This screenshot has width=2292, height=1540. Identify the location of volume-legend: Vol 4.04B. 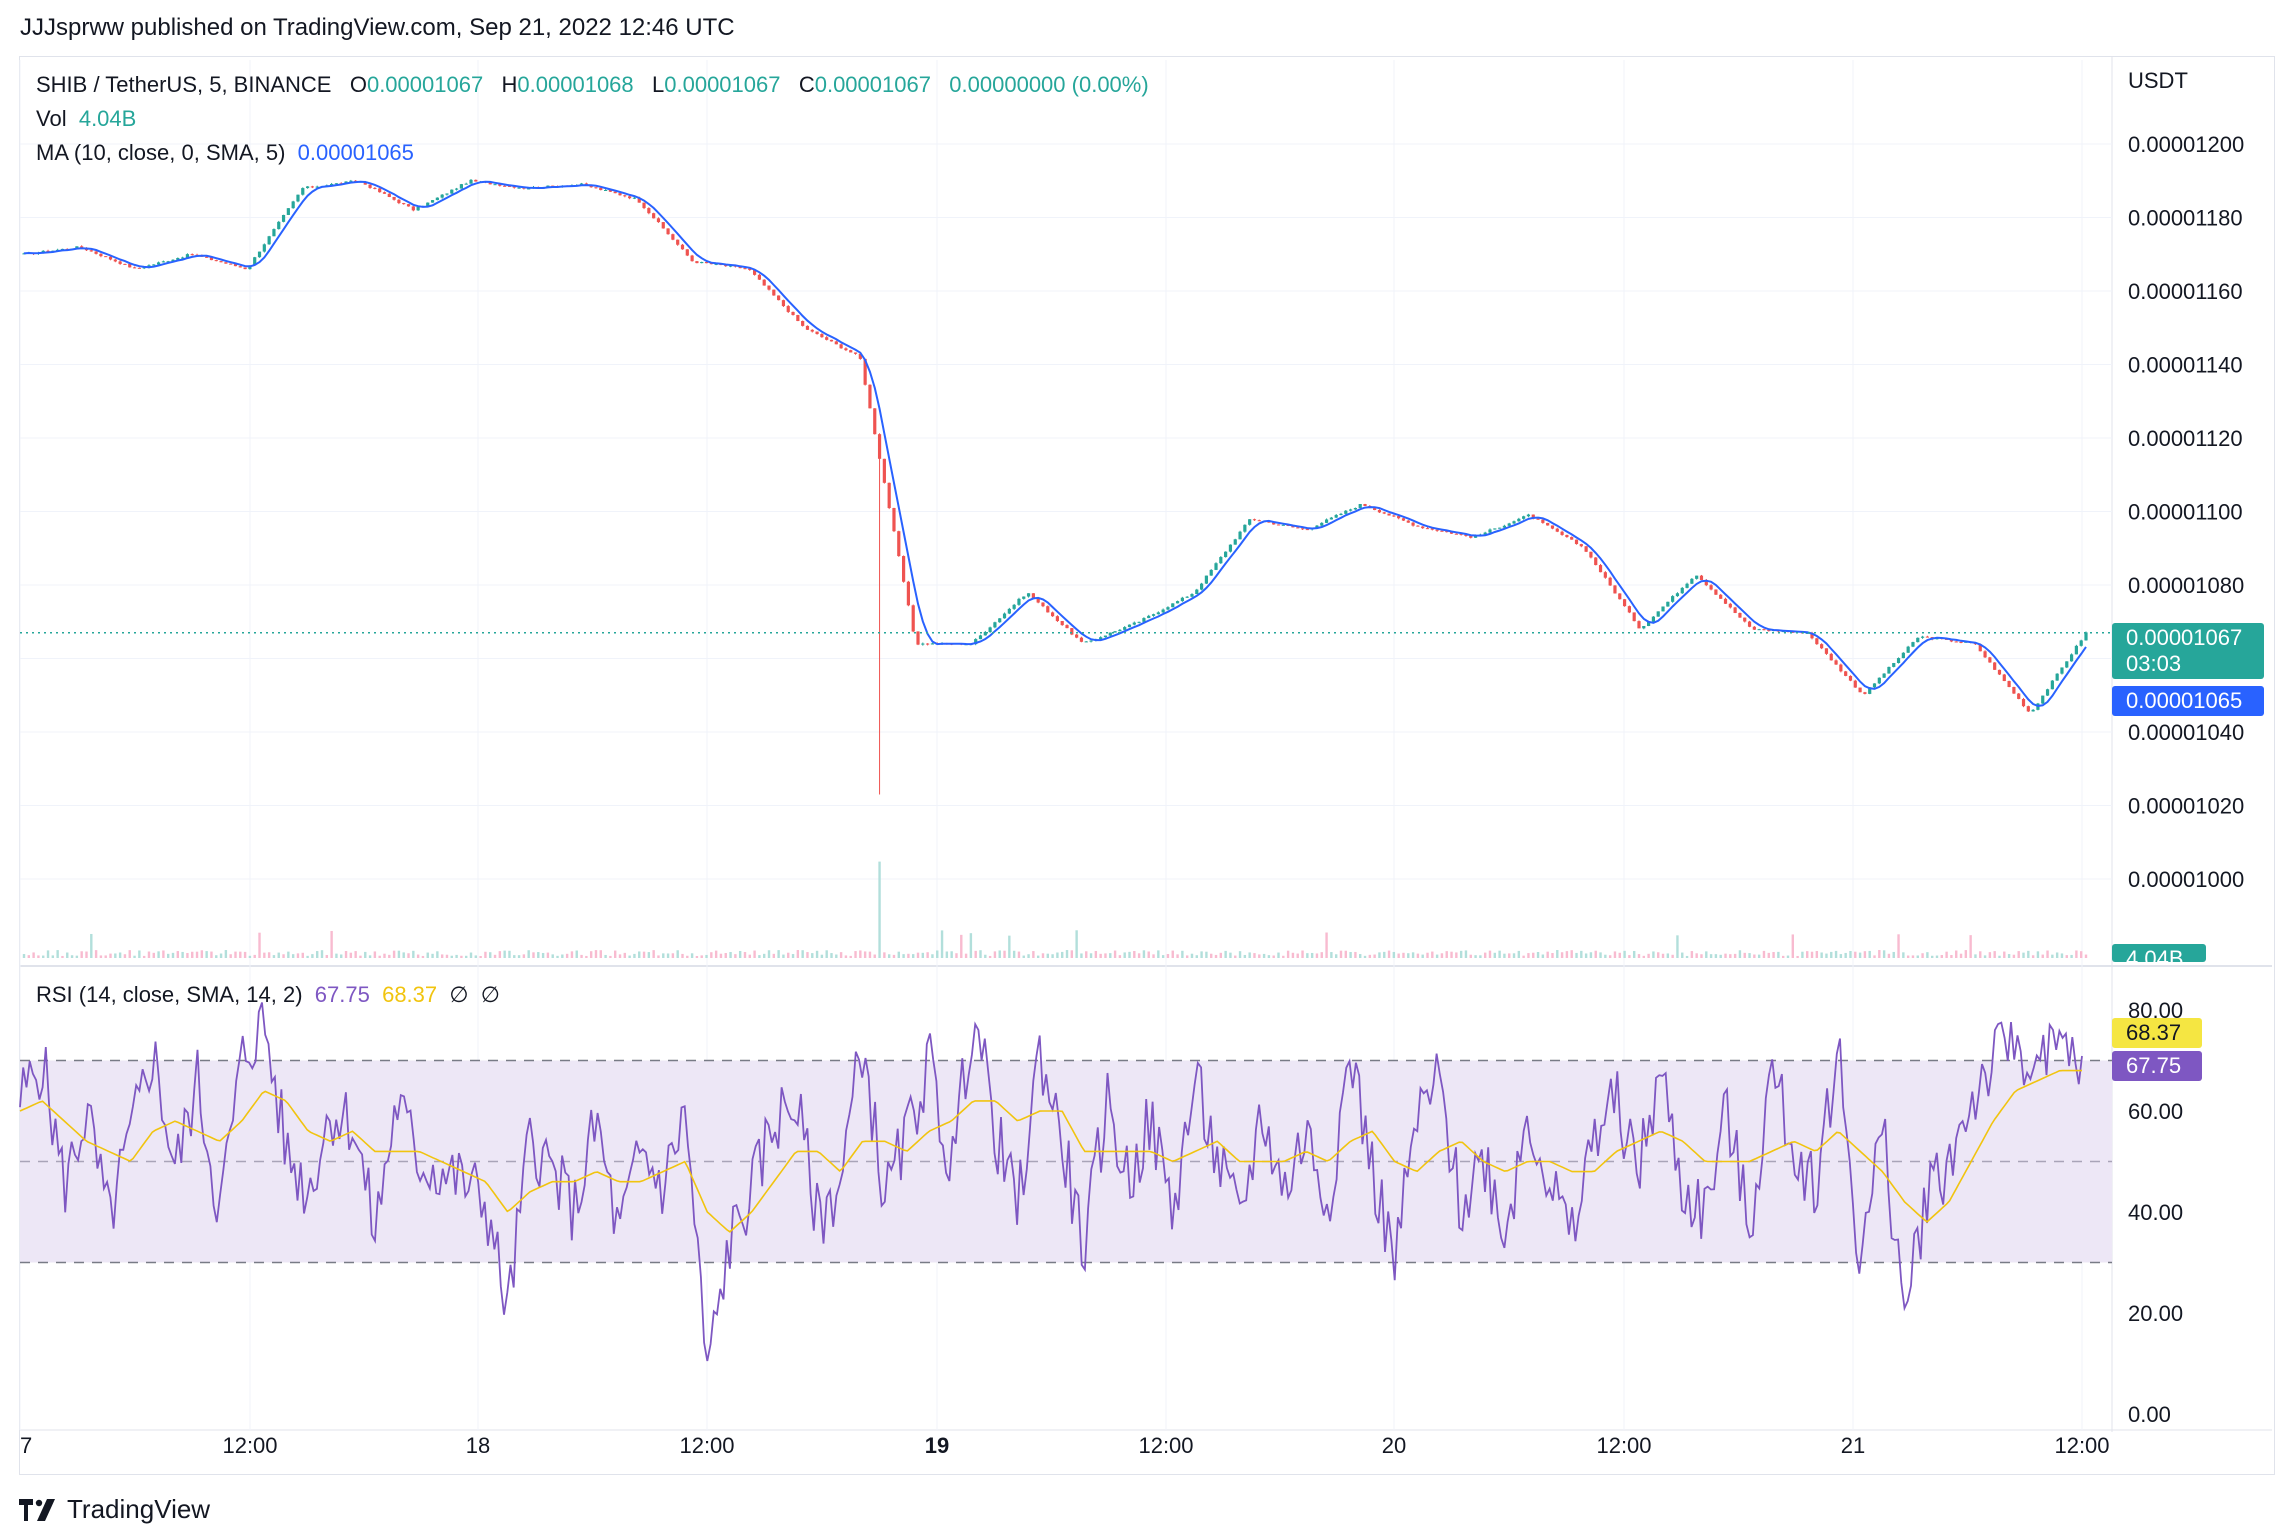
(86, 119).